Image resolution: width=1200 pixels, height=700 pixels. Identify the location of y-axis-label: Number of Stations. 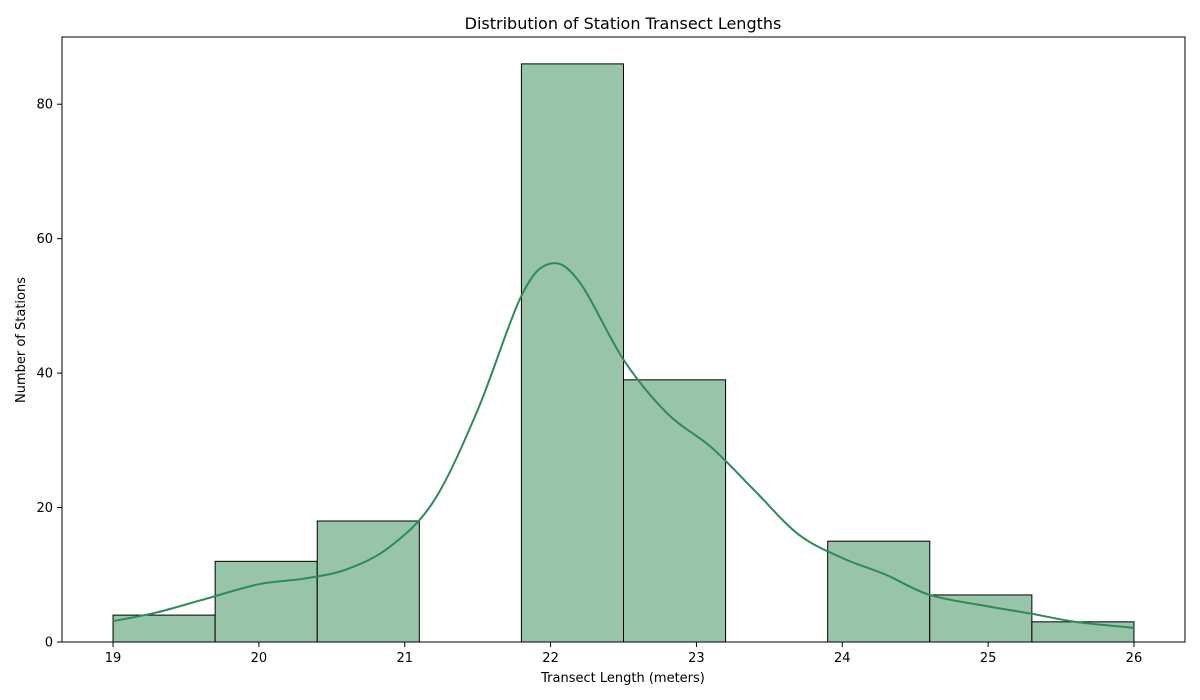
(21, 340).